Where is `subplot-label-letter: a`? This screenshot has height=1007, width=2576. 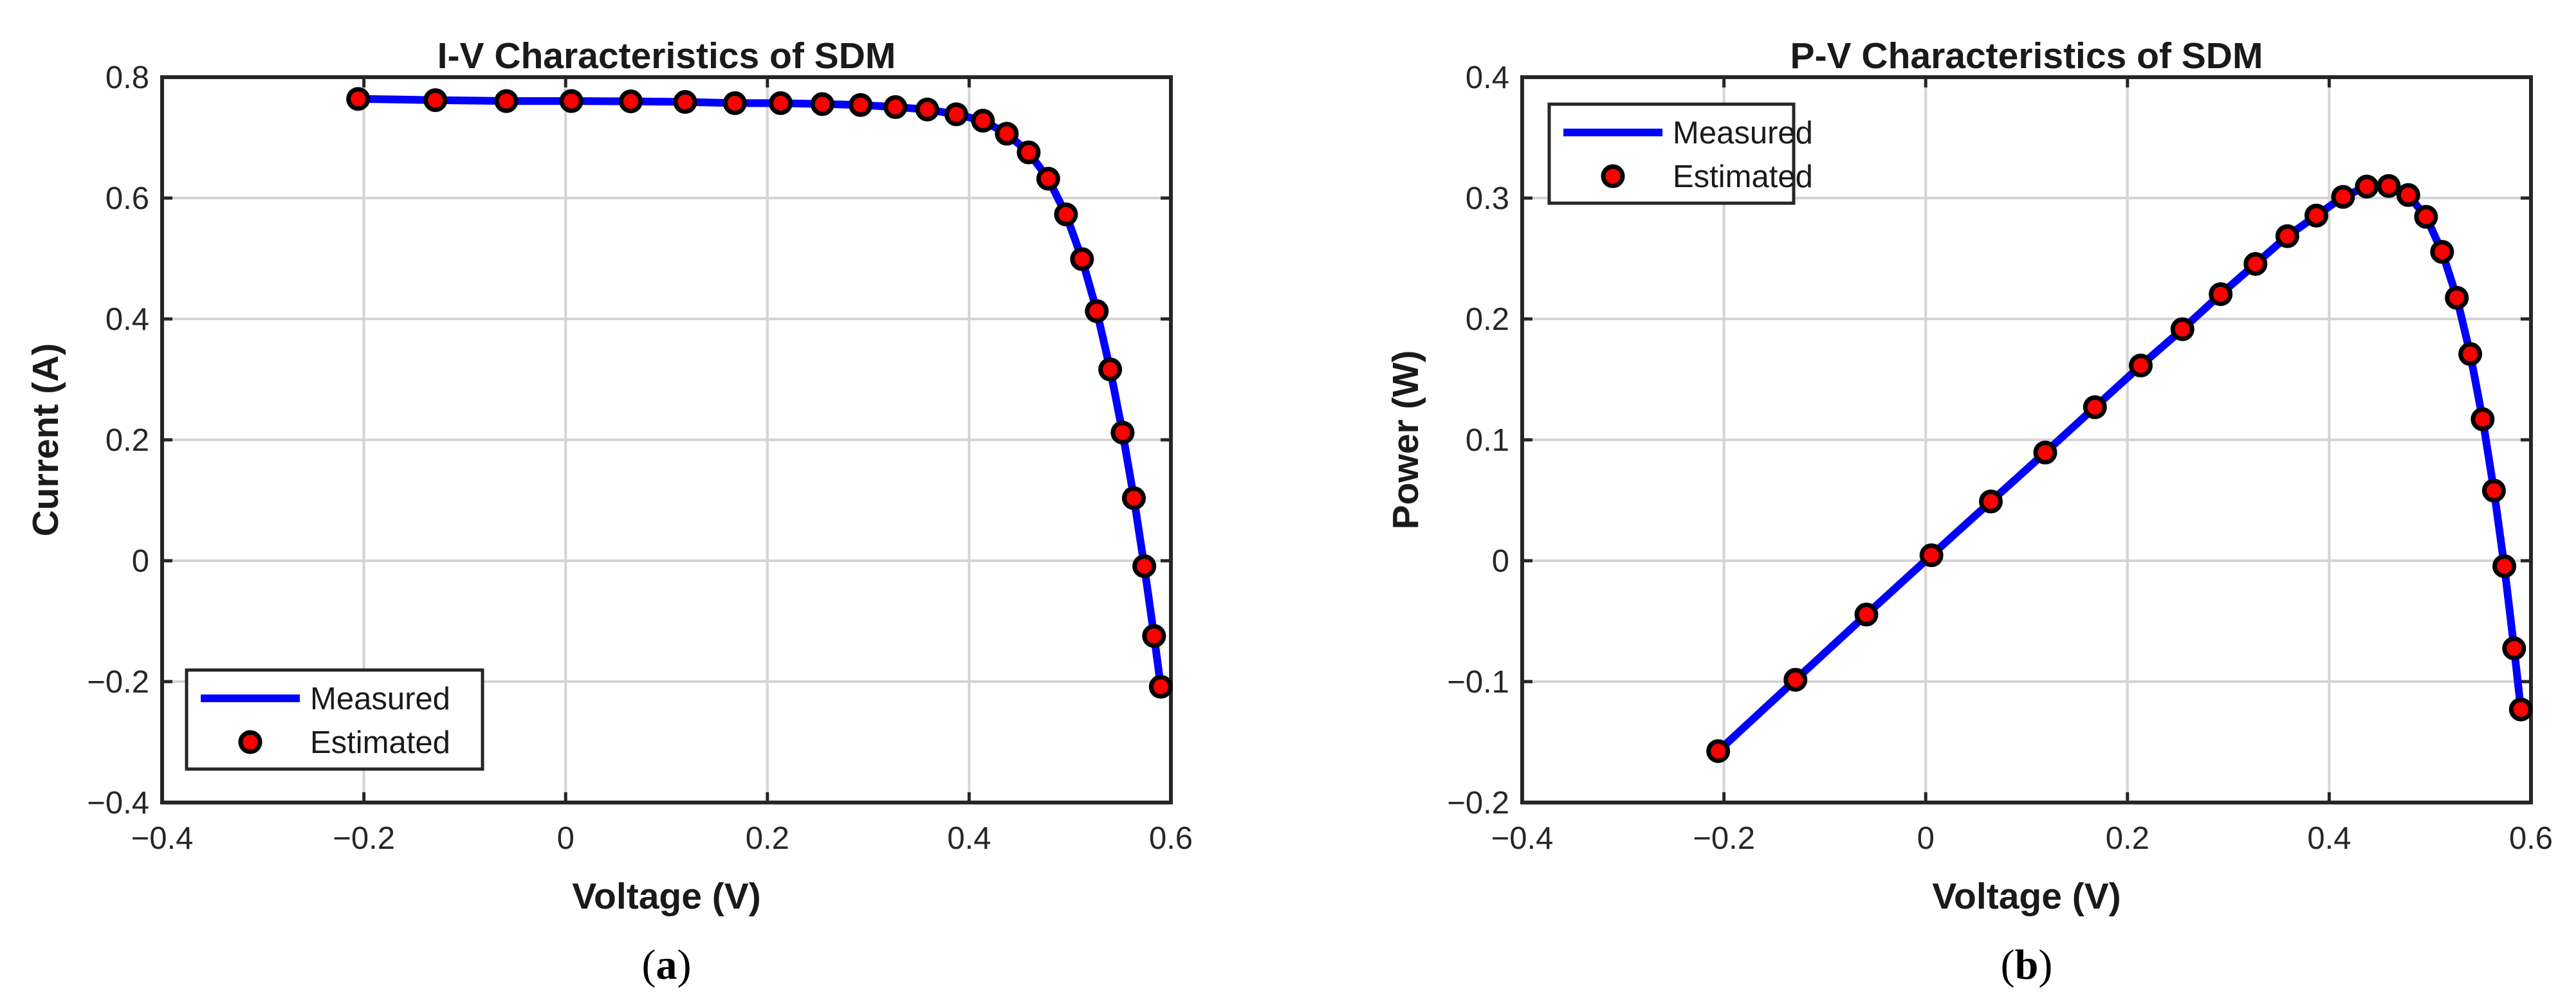 subplot-label-letter: a is located at coordinates (666, 964).